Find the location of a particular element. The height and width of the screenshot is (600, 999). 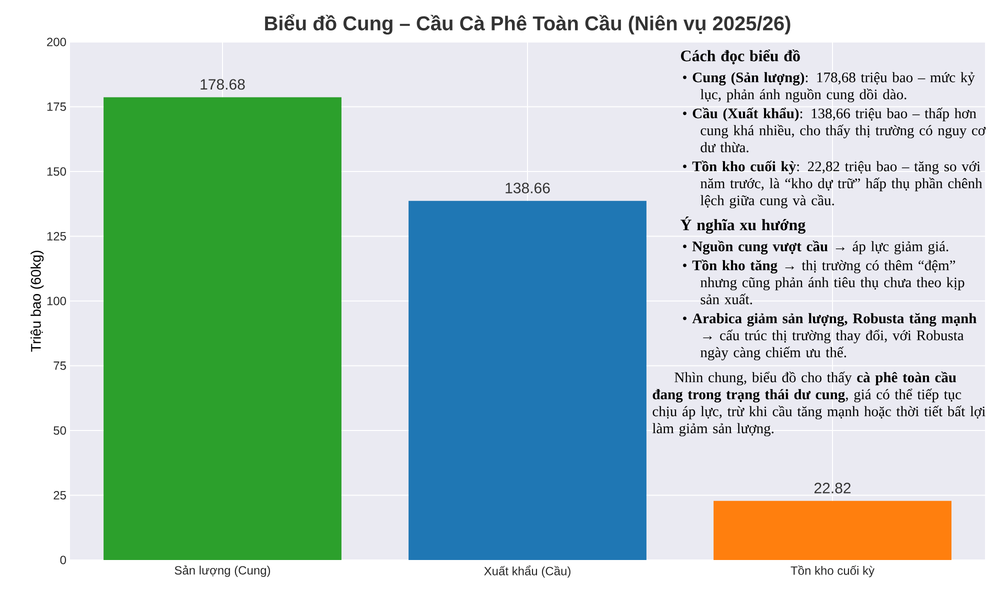

y-tick-label: 100 is located at coordinates (56, 301).